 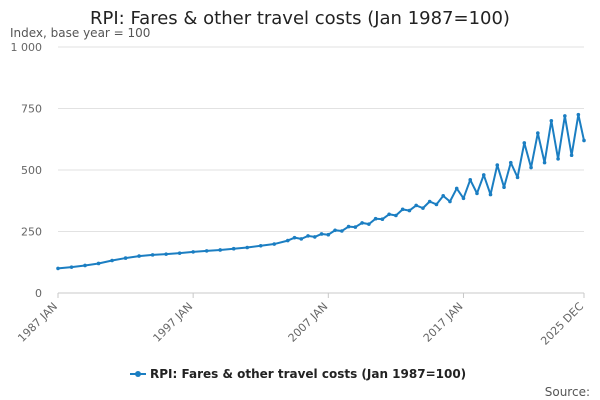 I want to click on x-tick-label: 2025 DEC, so click(x=562, y=324).